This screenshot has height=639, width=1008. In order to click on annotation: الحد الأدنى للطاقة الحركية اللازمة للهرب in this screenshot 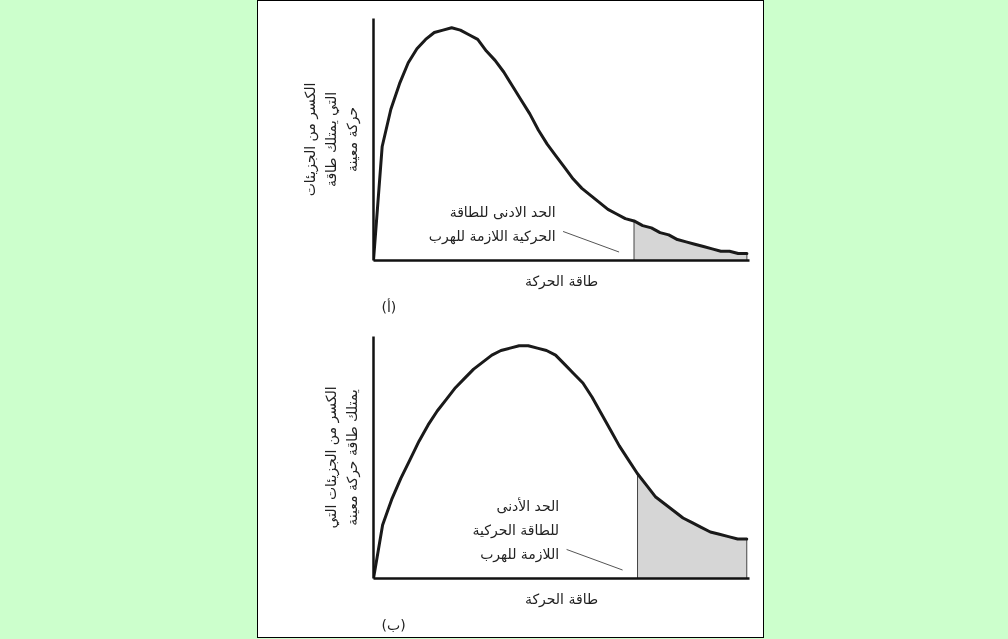, I will do `click(516, 529)`.